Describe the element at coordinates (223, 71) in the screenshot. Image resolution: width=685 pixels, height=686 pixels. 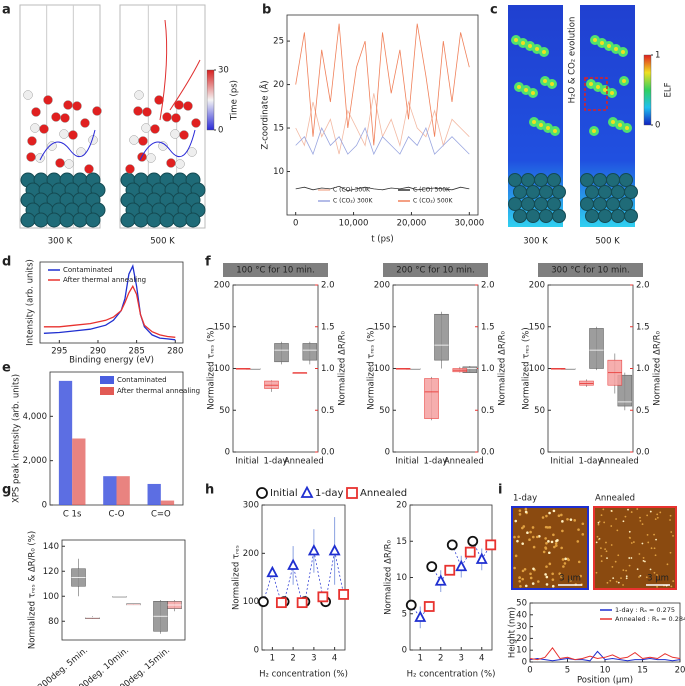
I see `colorbar-tick-label: 30` at that location.